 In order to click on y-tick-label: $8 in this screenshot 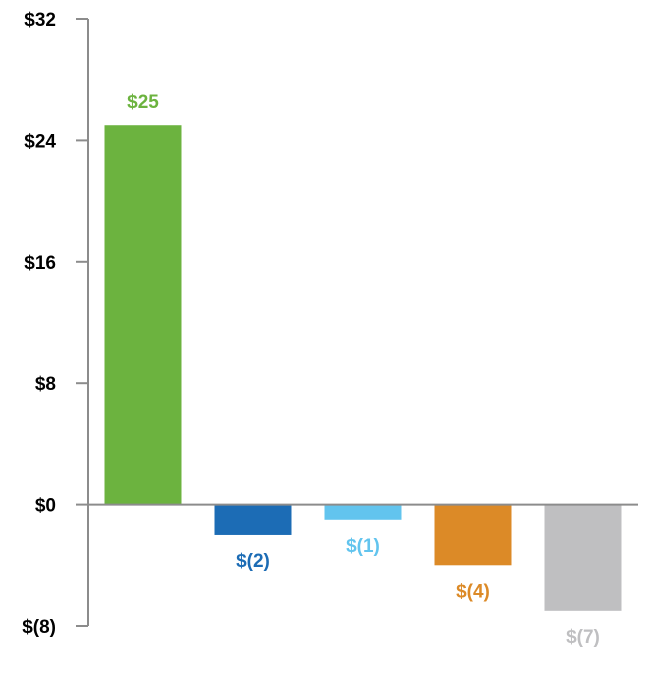, I will do `click(45, 384)`.